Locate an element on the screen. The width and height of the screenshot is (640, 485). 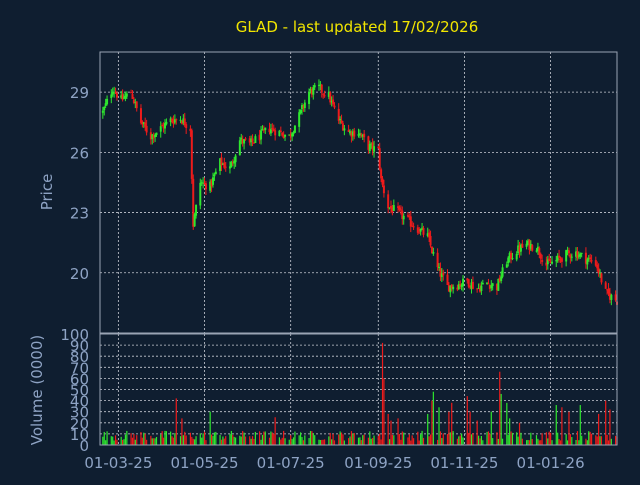
volume-tick-label: 60 is located at coordinates (79, 379).